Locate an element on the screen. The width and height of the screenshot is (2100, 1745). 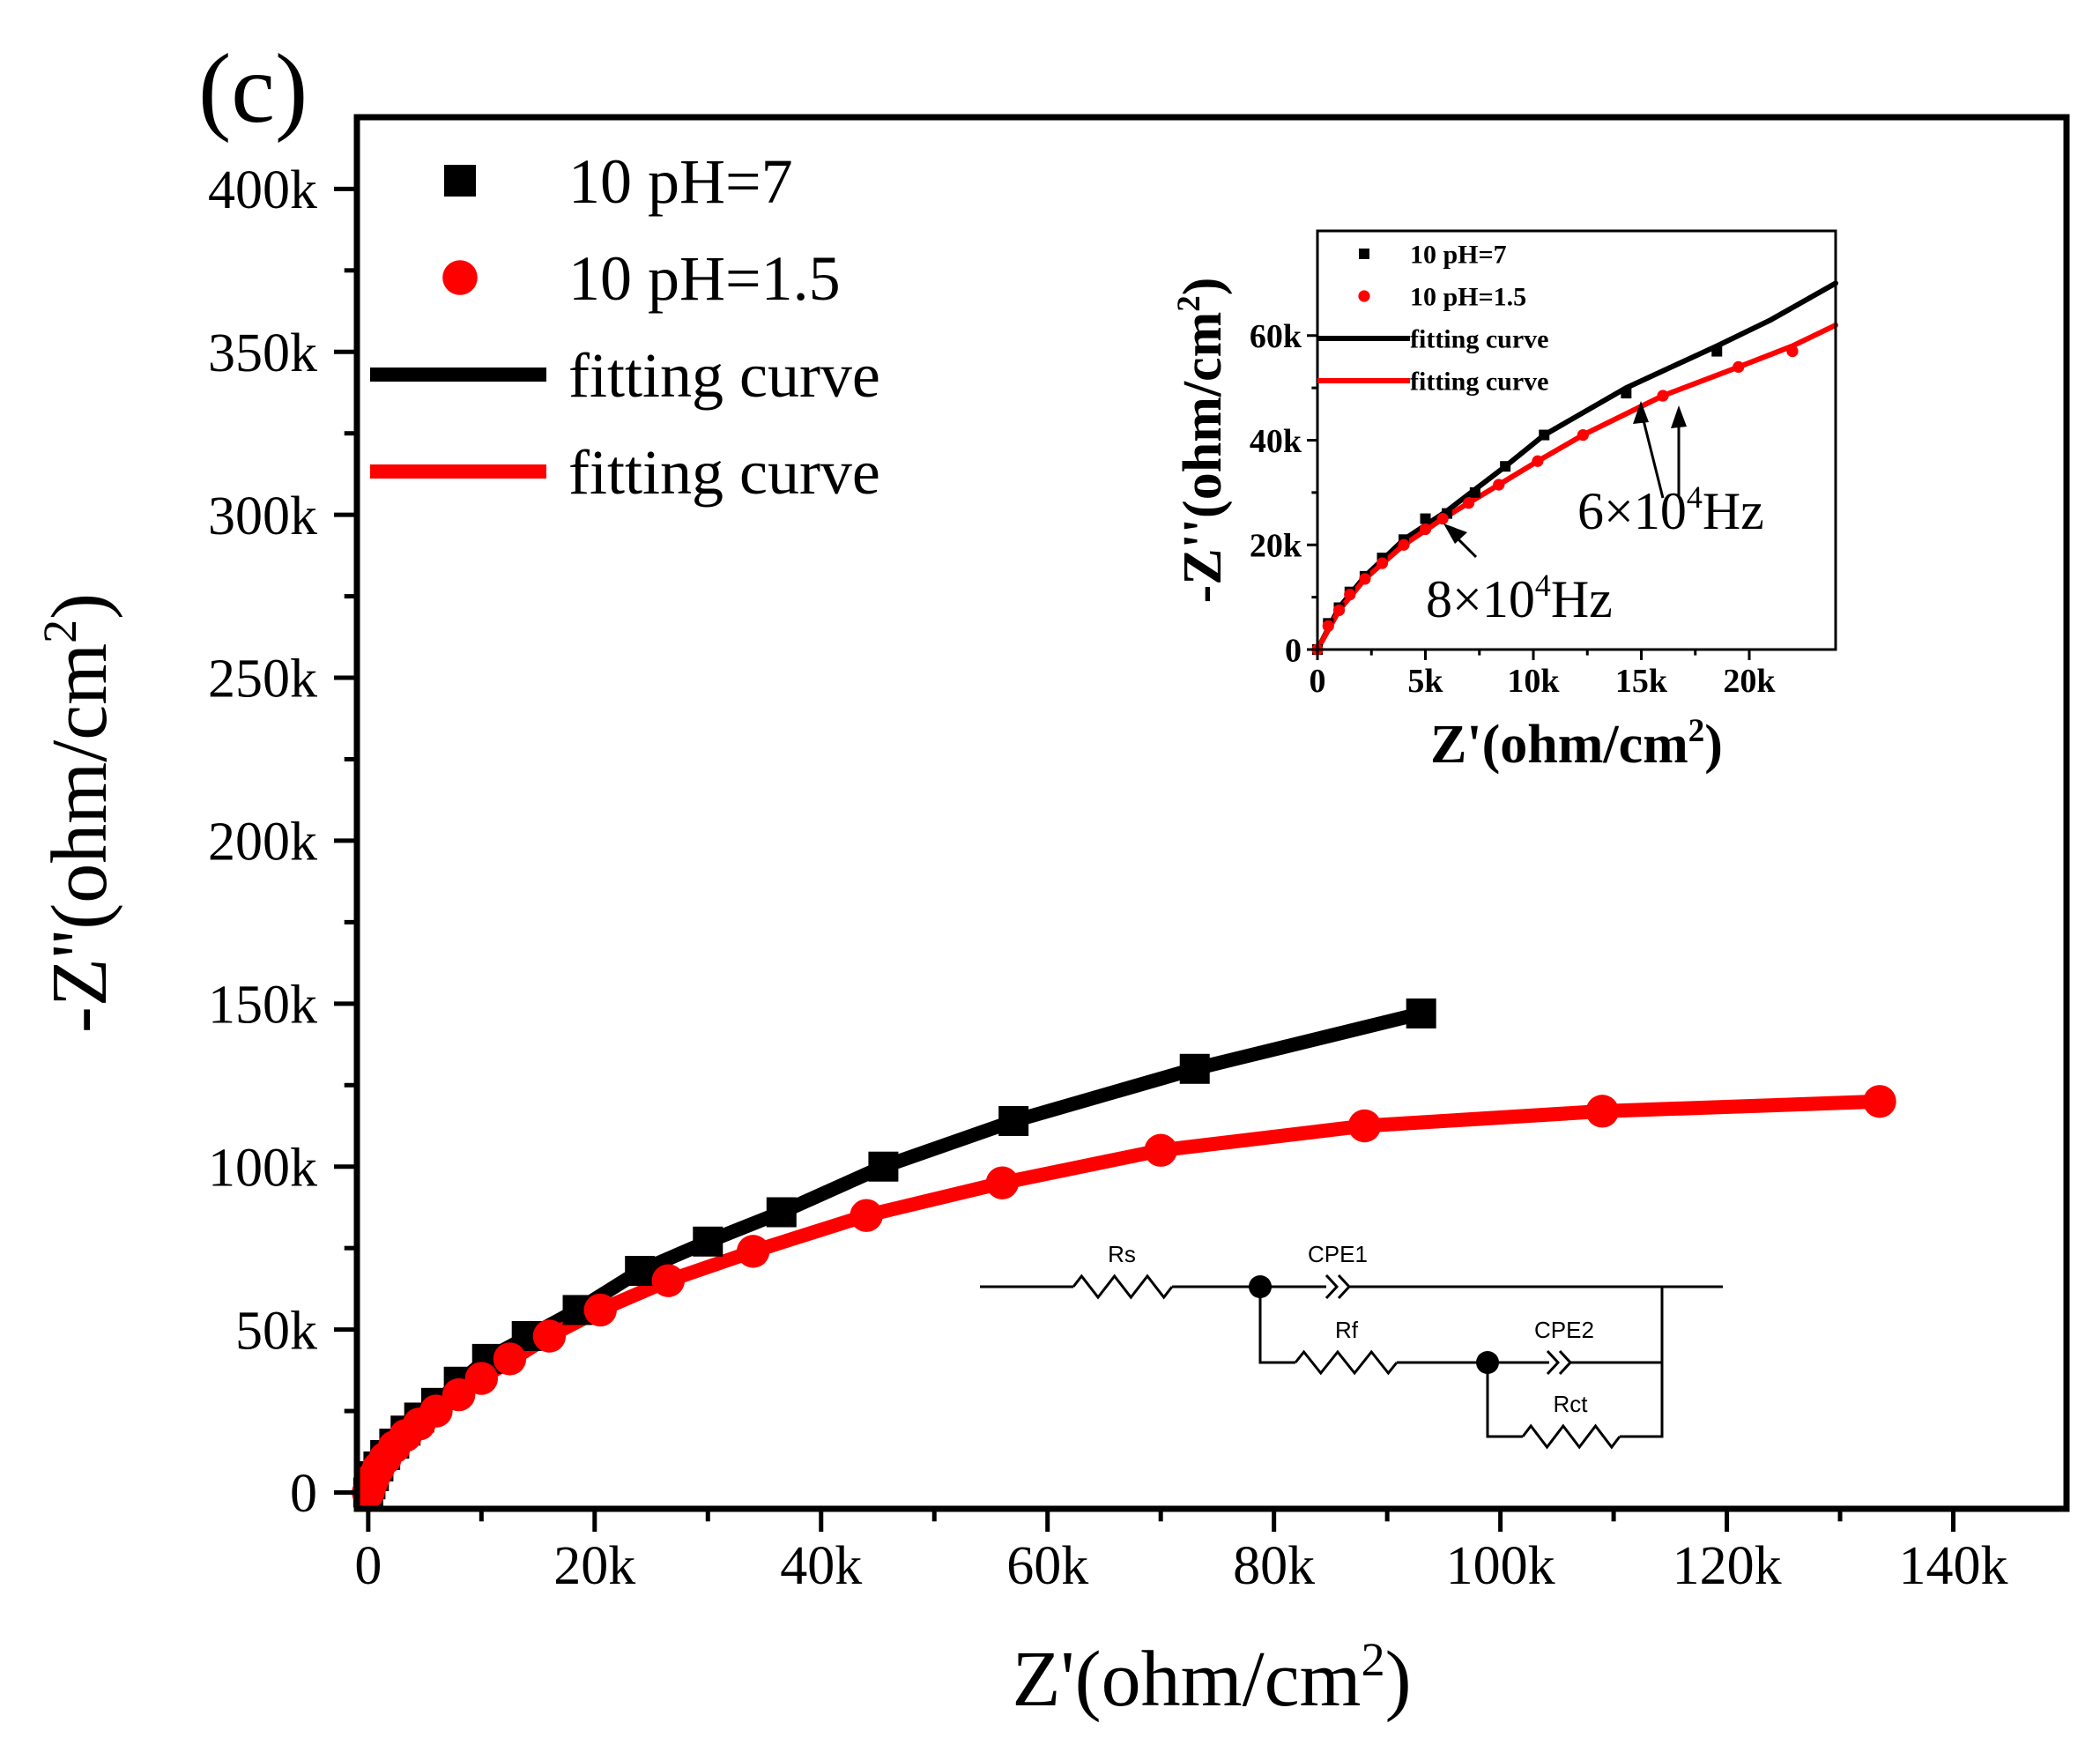
main-y-tick-label-3: 150k is located at coordinates (262, 1006).